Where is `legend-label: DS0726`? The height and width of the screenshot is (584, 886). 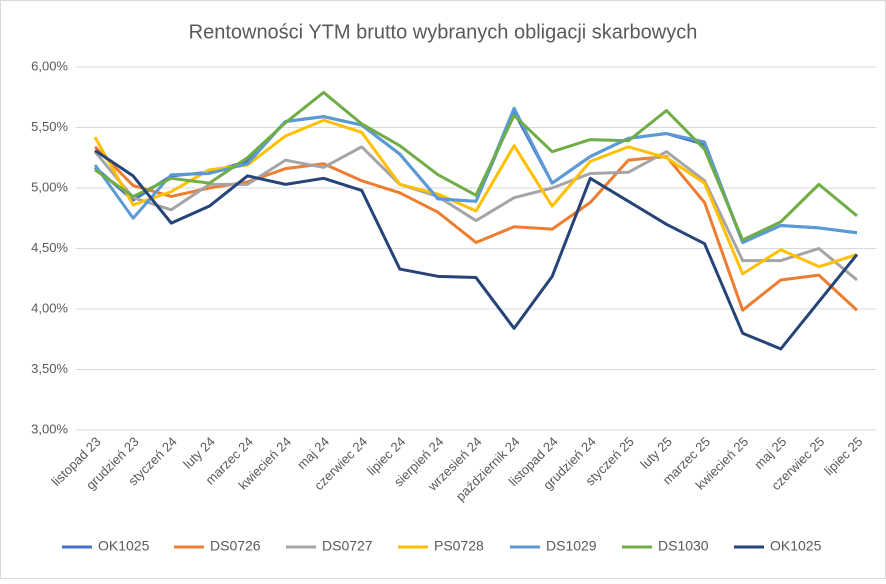
legend-label: DS0726 is located at coordinates (235, 546).